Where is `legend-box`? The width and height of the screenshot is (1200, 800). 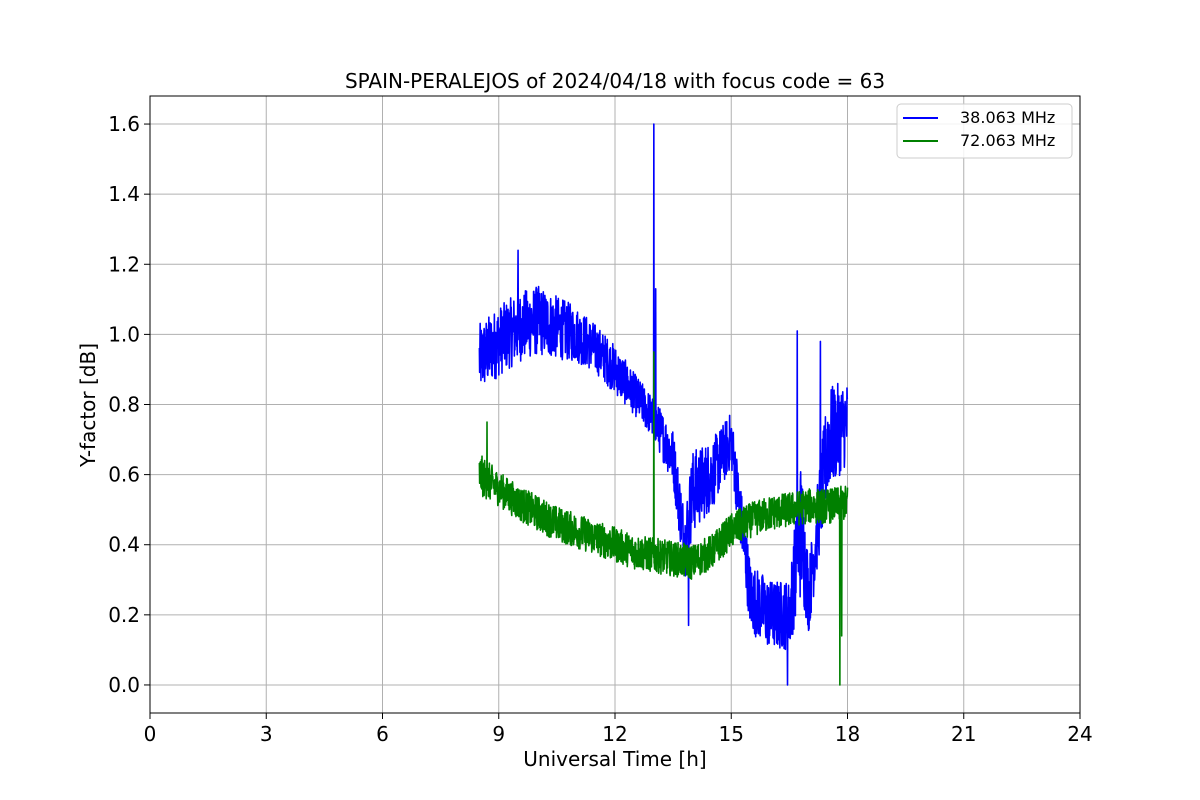 legend-box is located at coordinates (984, 131).